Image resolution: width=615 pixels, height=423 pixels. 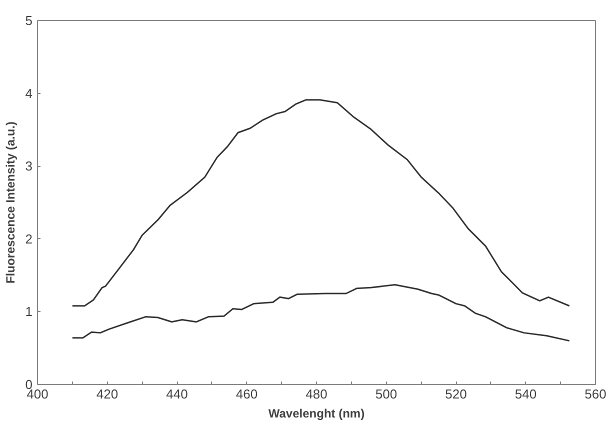 I want to click on y-tick-label: 5, so click(x=29, y=20).